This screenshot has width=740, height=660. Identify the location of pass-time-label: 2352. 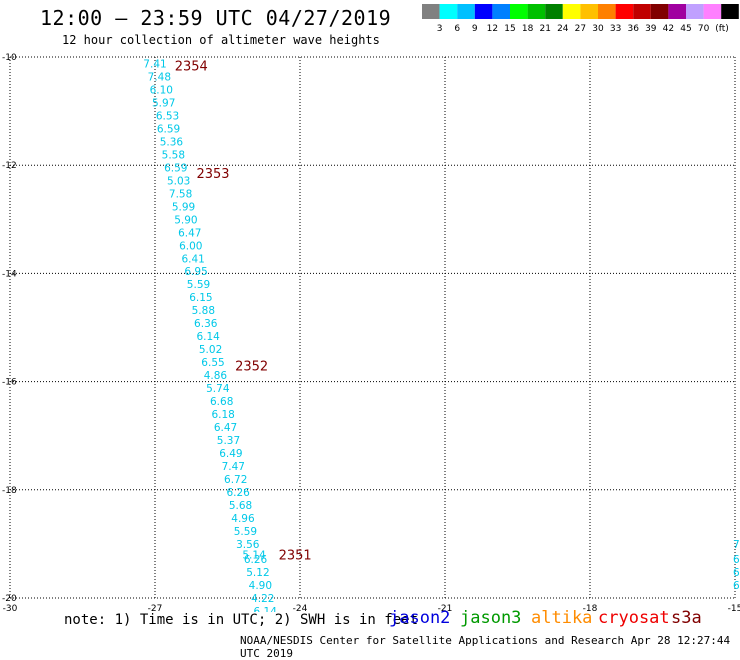
(251, 366).